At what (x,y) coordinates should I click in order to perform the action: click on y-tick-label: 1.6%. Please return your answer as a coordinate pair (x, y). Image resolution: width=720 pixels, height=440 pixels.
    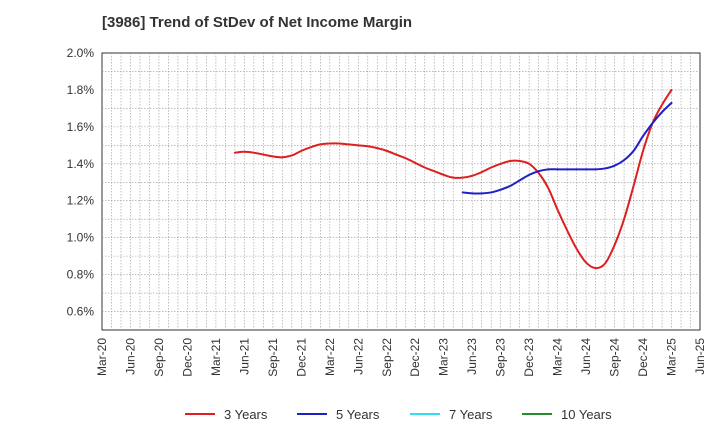
    Looking at the image, I should click on (81, 127).